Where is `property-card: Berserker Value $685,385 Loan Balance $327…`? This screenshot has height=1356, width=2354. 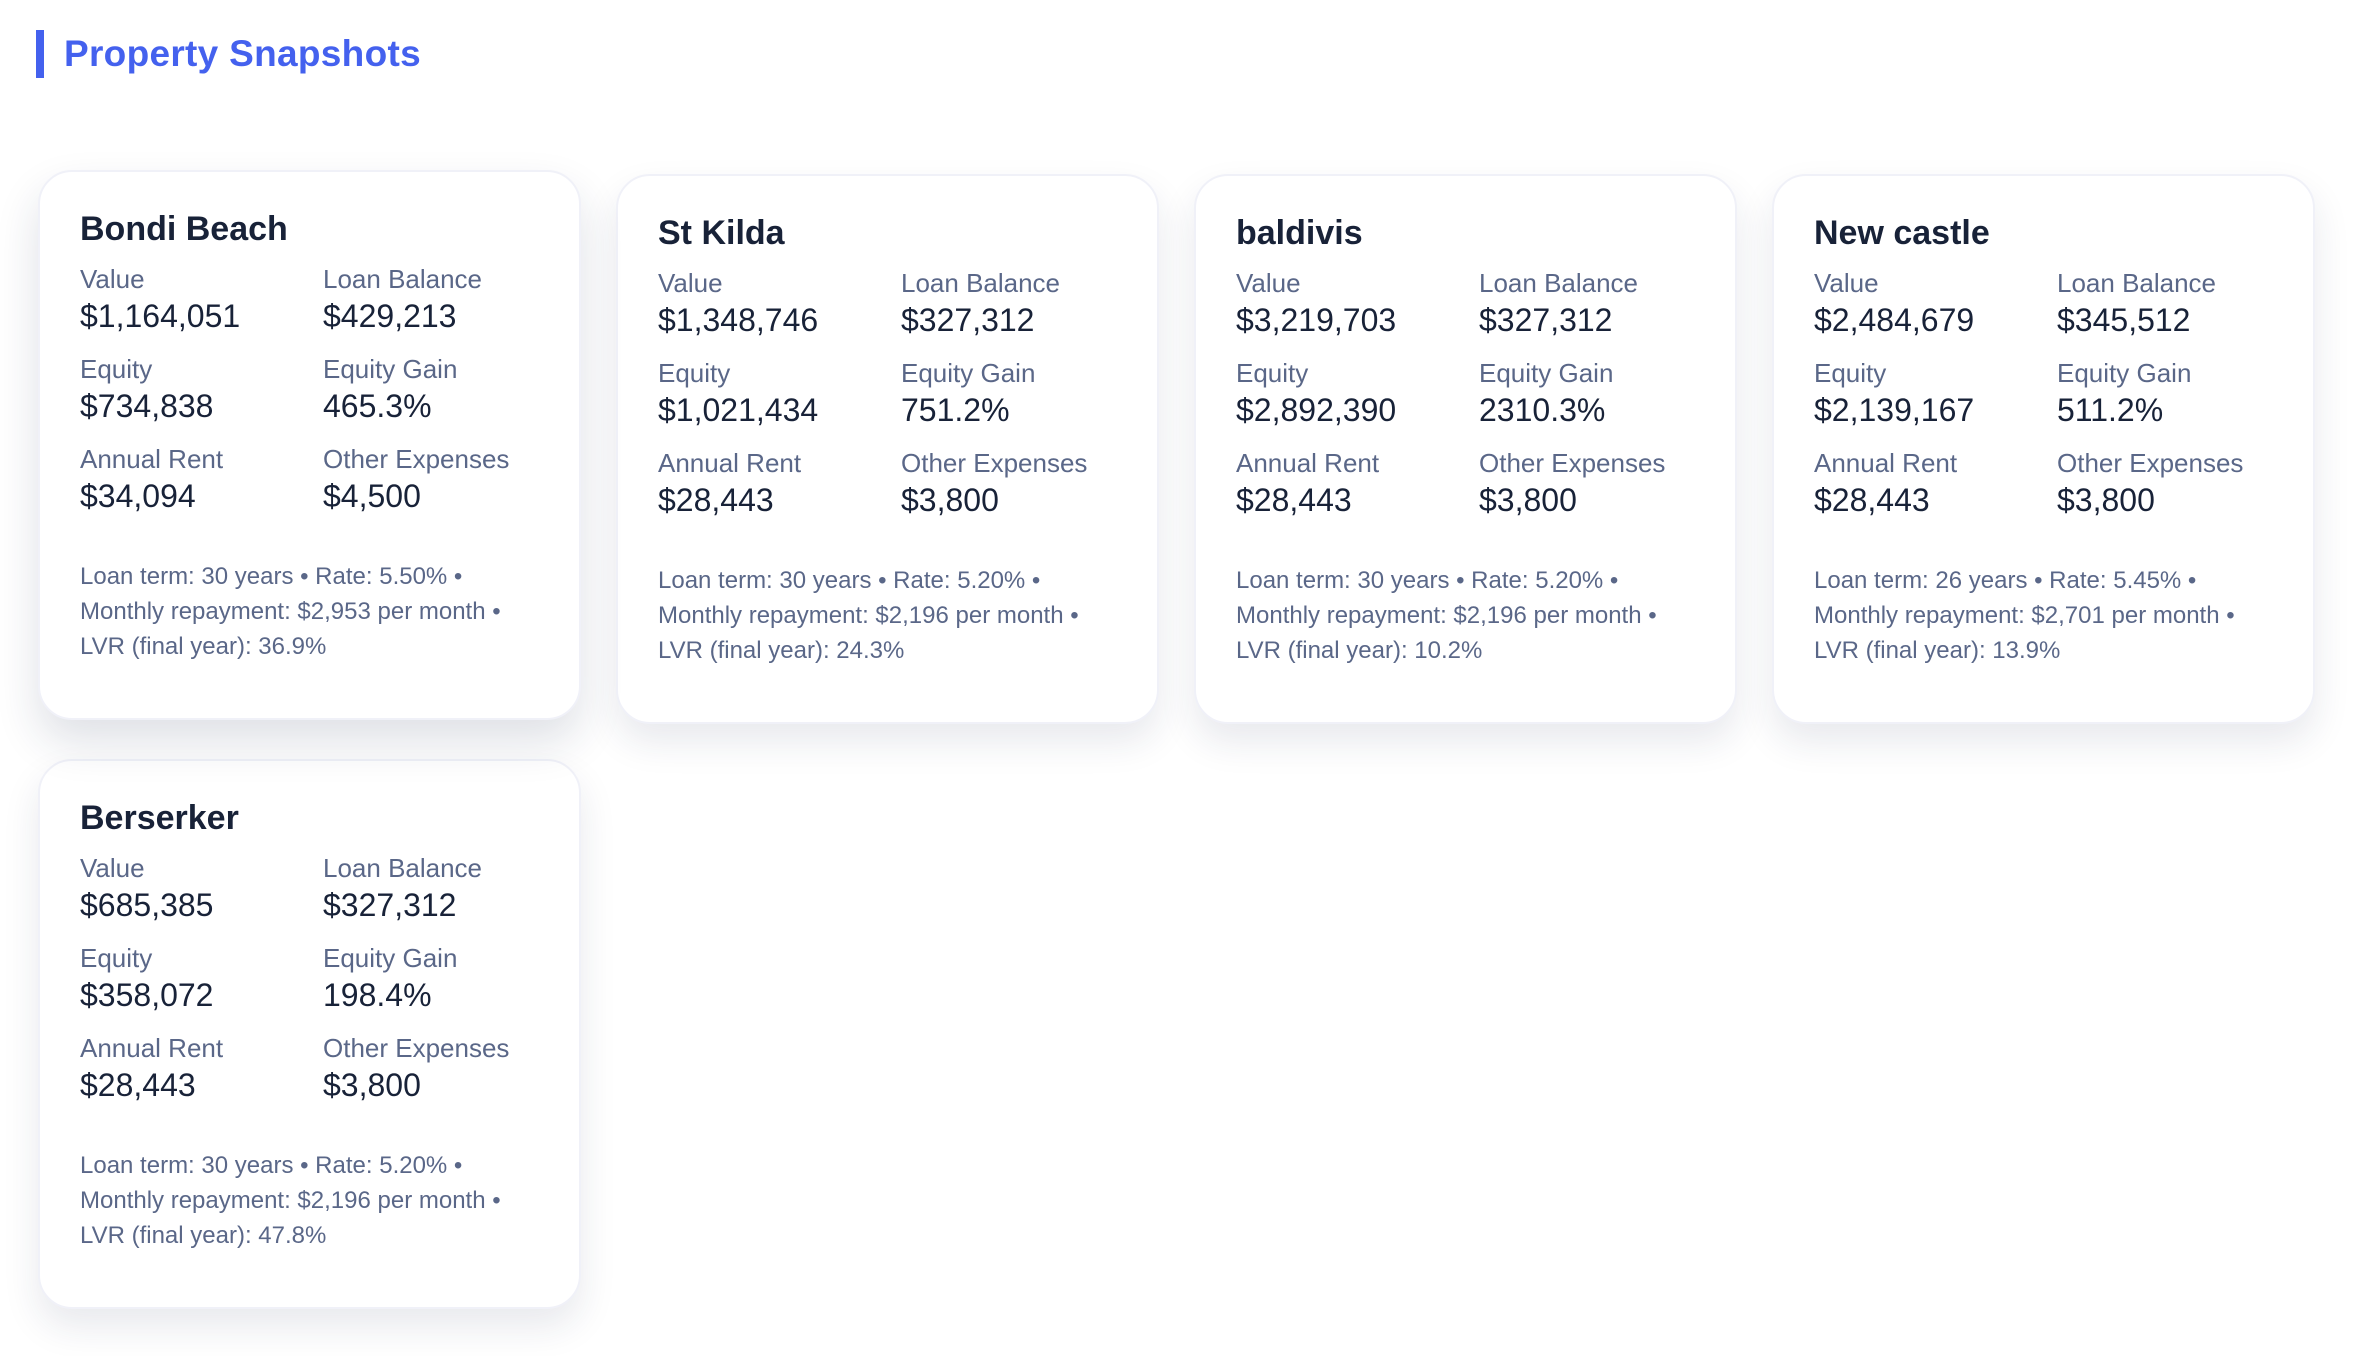 property-card: Berserker Value $685,385 Loan Balance $327… is located at coordinates (309, 1034).